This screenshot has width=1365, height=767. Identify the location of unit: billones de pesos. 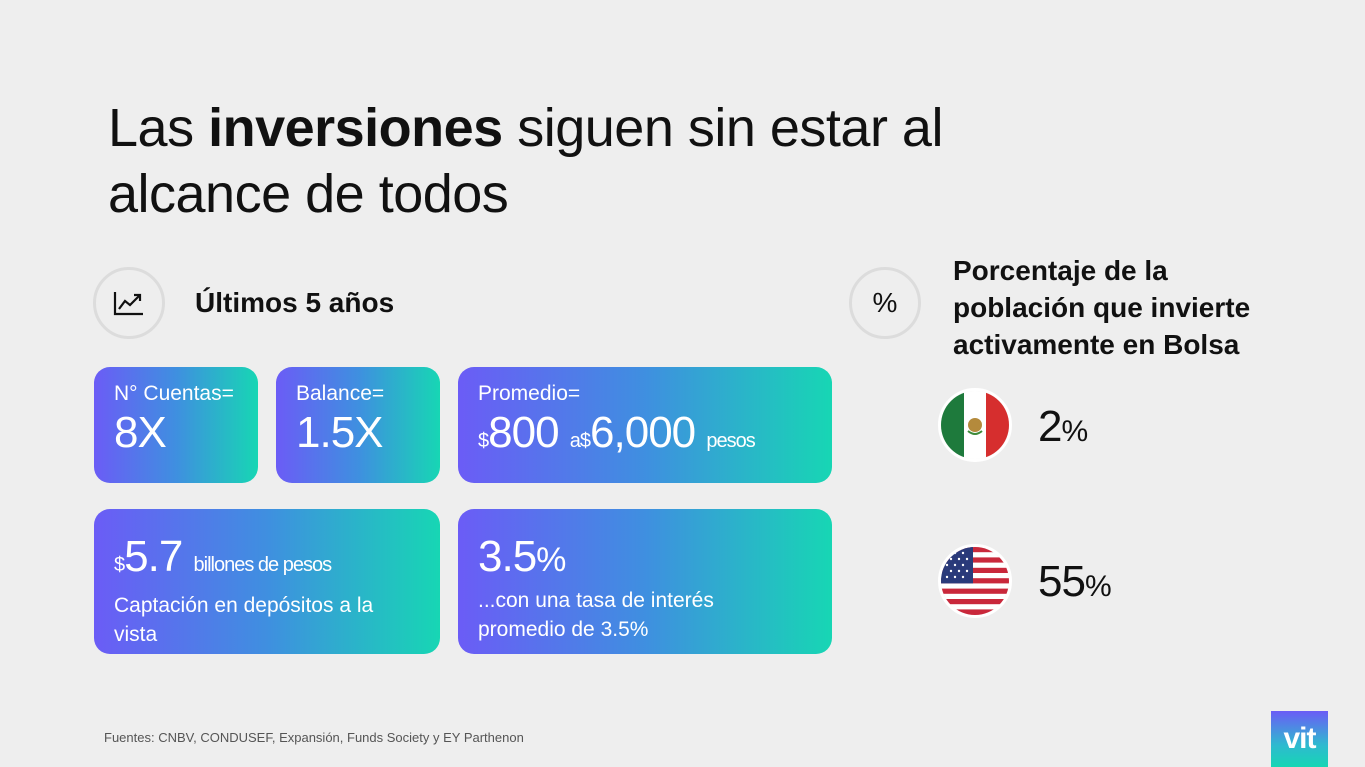
(263, 565).